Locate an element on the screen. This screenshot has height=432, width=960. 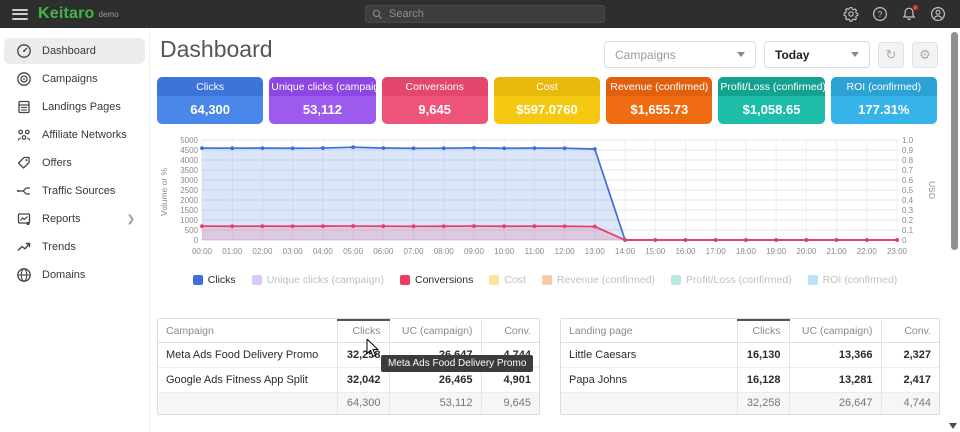
table-row: Papa Johns 16,128 13,281 2,417 is located at coordinates (750, 379).